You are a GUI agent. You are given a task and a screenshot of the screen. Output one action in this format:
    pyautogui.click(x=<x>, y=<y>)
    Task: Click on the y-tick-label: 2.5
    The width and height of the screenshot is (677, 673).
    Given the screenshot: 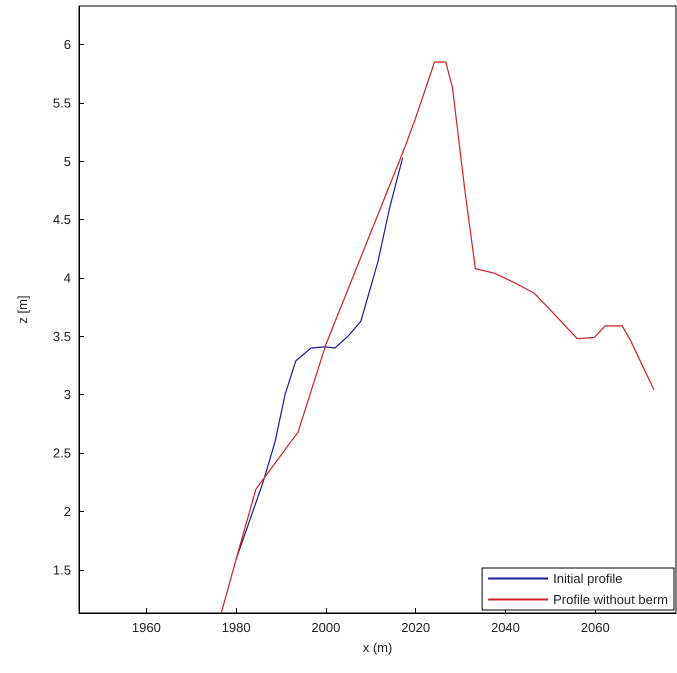 What is the action you would take?
    pyautogui.click(x=61, y=453)
    